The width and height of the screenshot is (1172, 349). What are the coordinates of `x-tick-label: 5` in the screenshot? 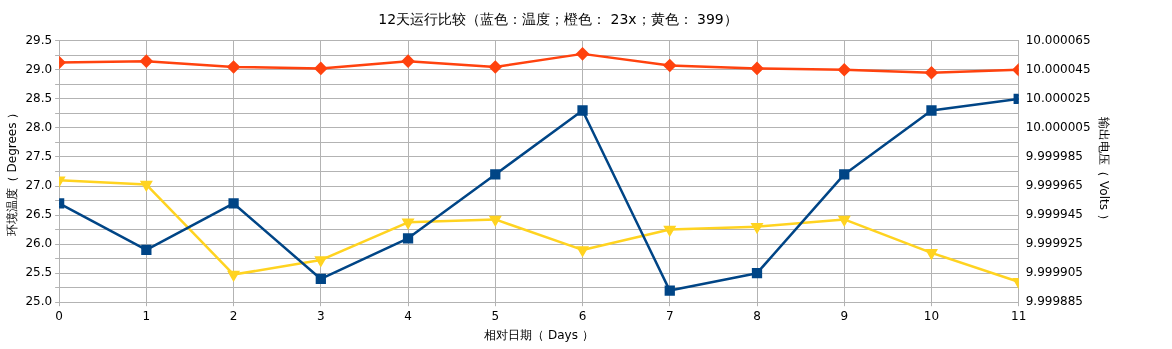 It's located at (495, 315).